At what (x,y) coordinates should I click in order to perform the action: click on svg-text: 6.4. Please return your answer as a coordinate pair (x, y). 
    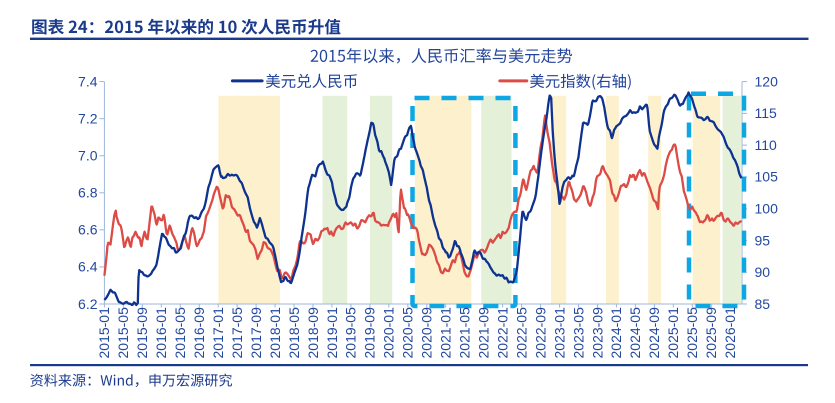
    Looking at the image, I should click on (88, 267).